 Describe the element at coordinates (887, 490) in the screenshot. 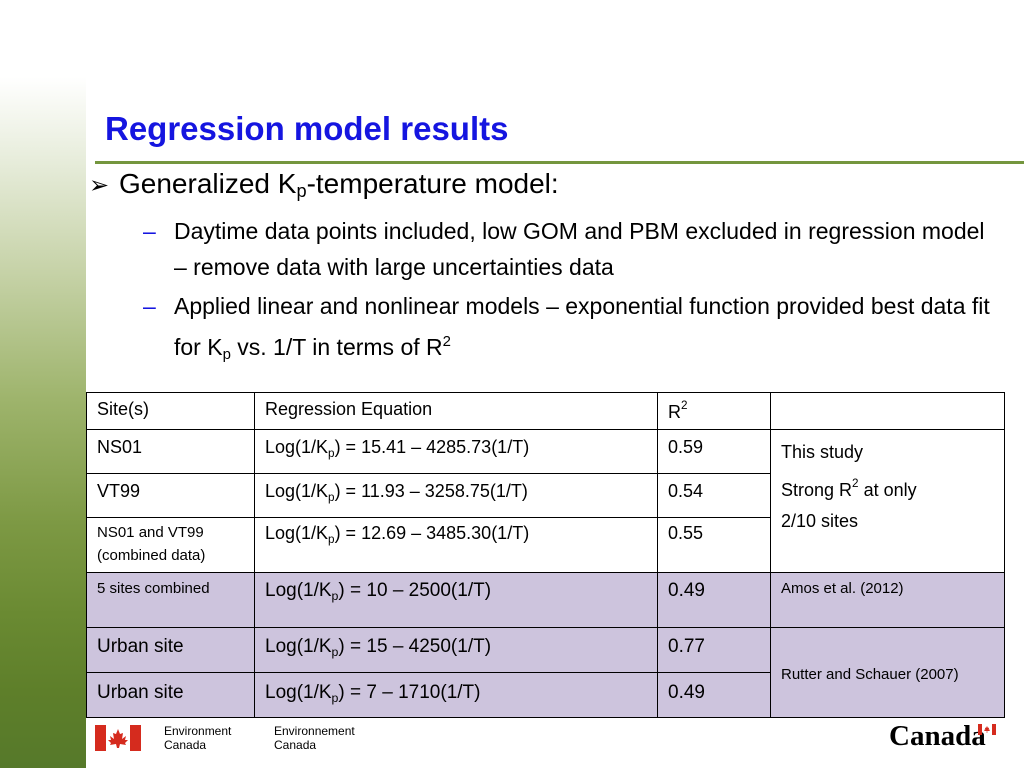

I see `note-line-2-post: at only` at that location.